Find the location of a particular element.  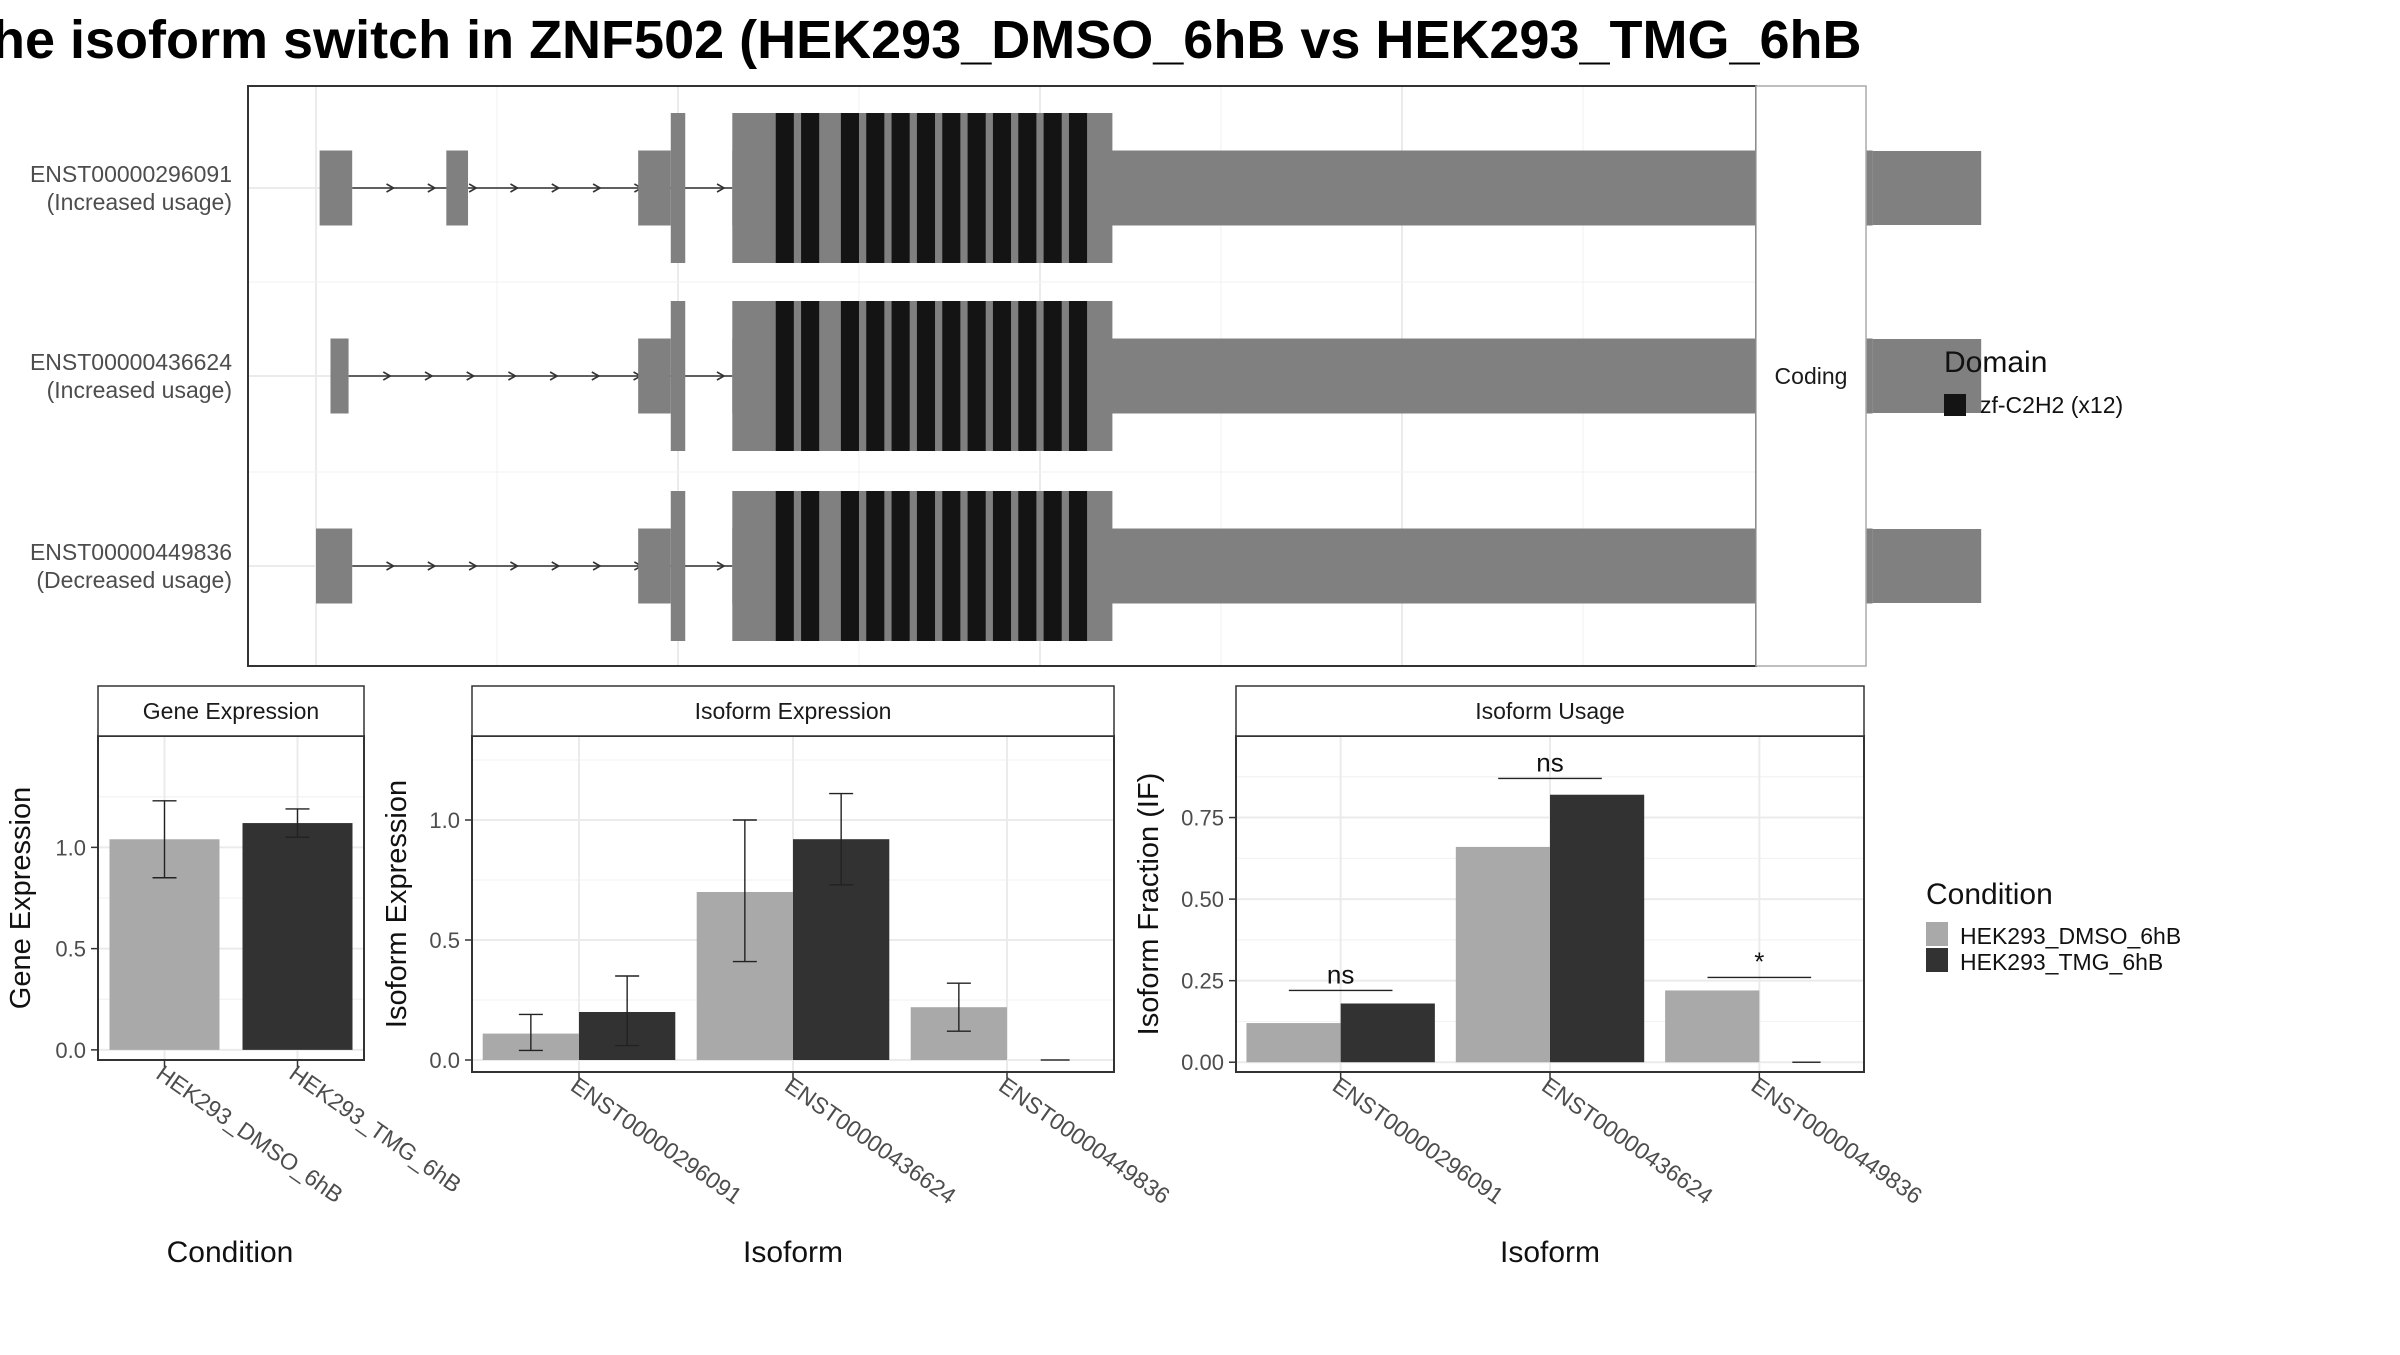

transcript-row: ENST00000436624(Increased usage) is located at coordinates (1006, 376).